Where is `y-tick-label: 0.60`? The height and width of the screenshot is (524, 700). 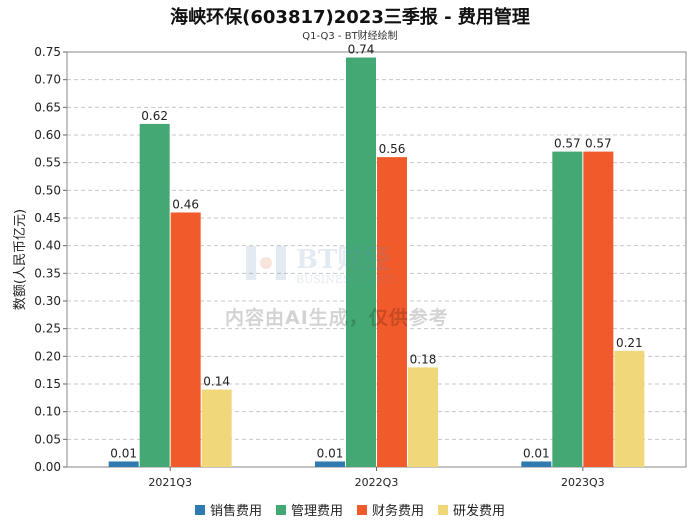
y-tick-label: 0.60 is located at coordinates (47, 135).